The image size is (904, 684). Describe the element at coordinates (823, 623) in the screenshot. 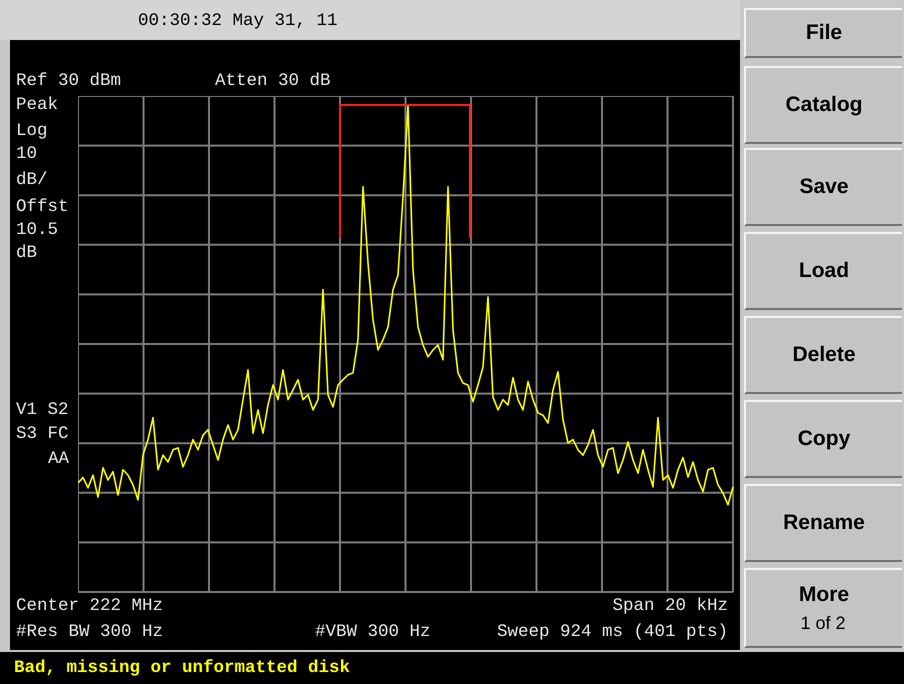

I see `text: 1 of 2` at that location.